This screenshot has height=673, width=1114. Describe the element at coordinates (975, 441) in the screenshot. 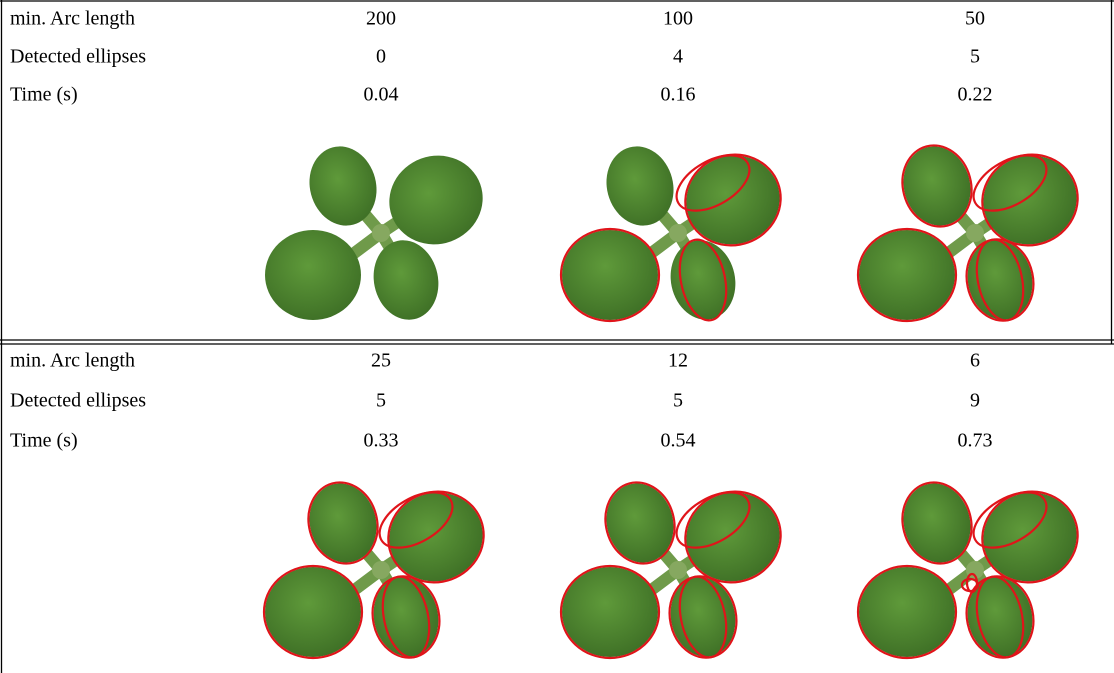

I see `cell-value: 0.73` at that location.